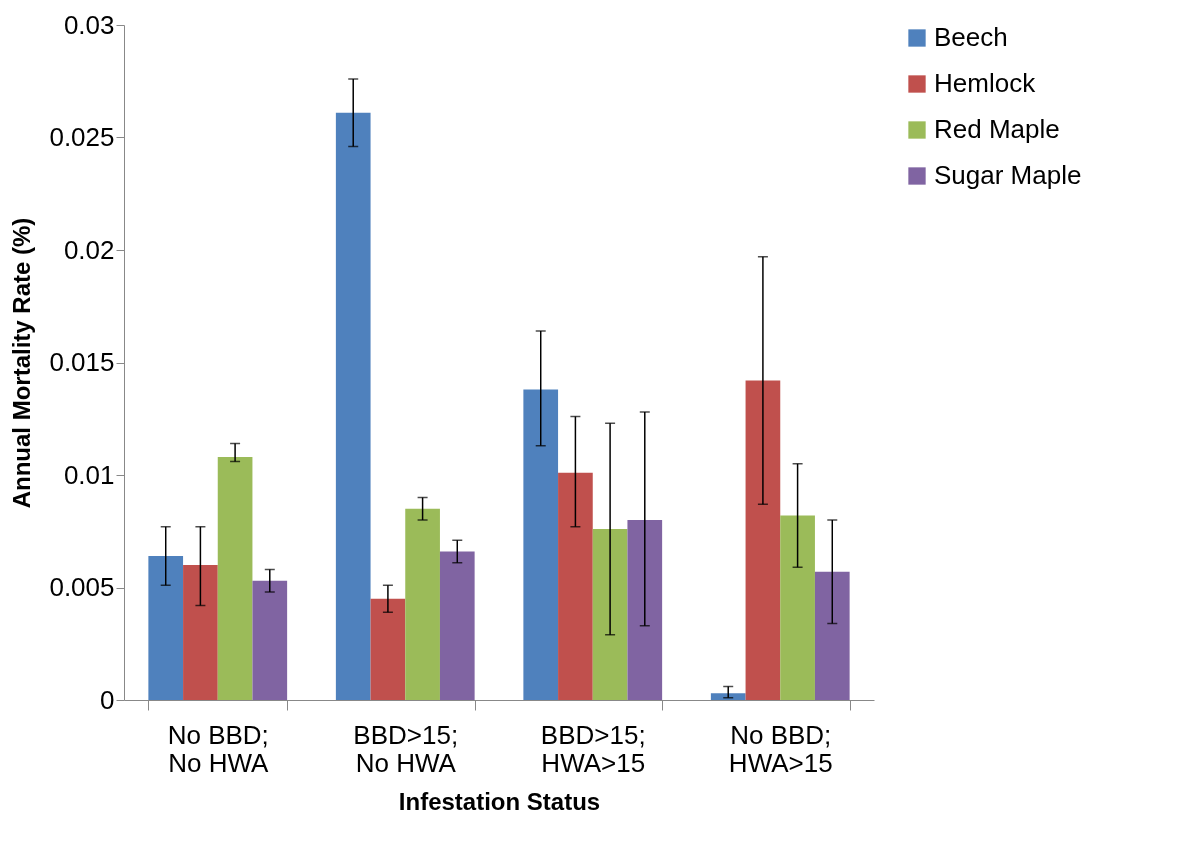  Describe the element at coordinates (971, 37) in the screenshot. I see `legend-label: Beech` at that location.